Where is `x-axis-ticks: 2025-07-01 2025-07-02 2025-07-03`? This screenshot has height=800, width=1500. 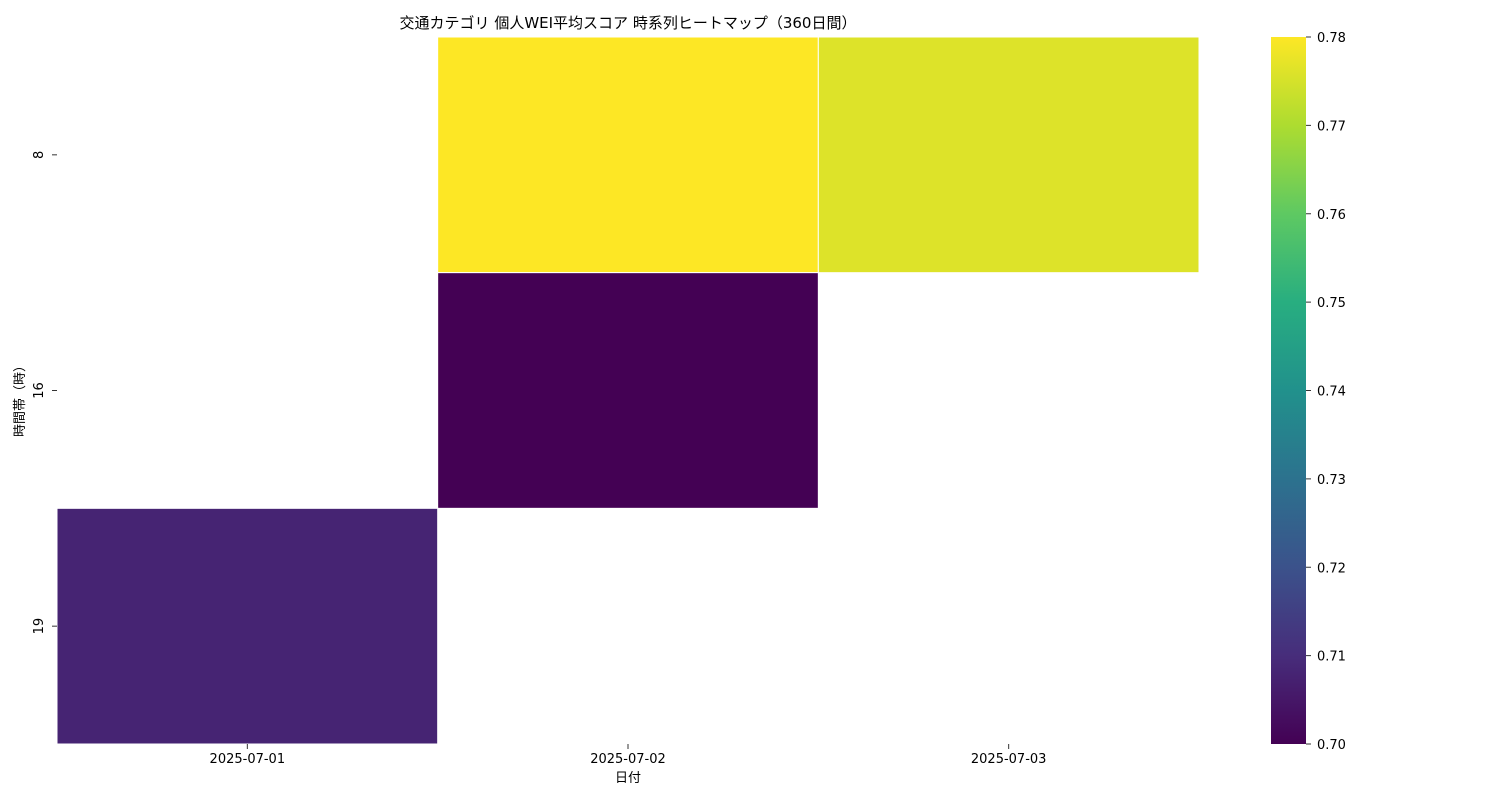 x-axis-ticks: 2025-07-01 2025-07-02 2025-07-03 is located at coordinates (628, 755).